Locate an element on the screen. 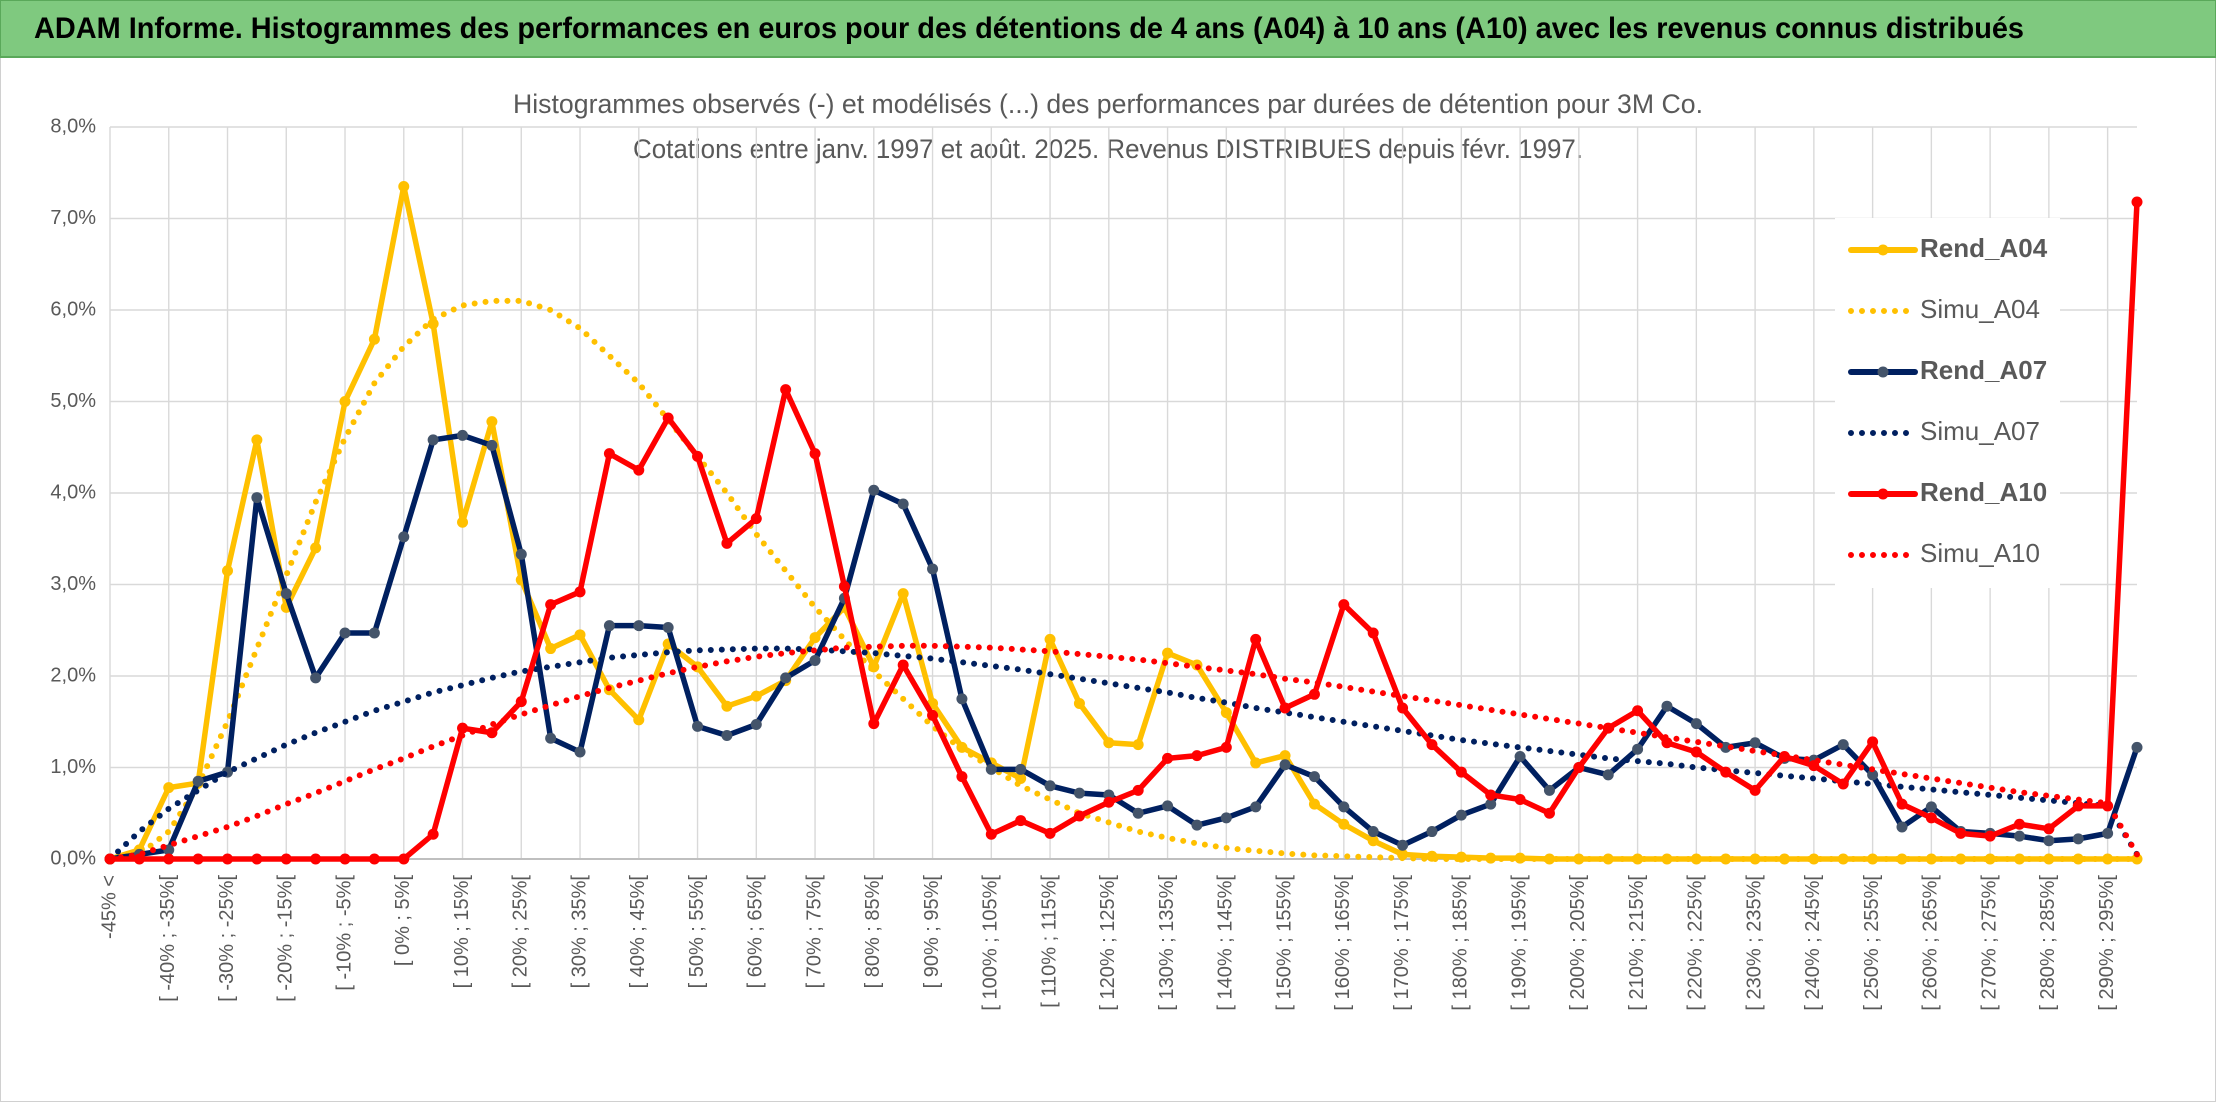 The height and width of the screenshot is (1102, 2216). x-tick-label: [ 160% ; 165%[ is located at coordinates (1343, 943).